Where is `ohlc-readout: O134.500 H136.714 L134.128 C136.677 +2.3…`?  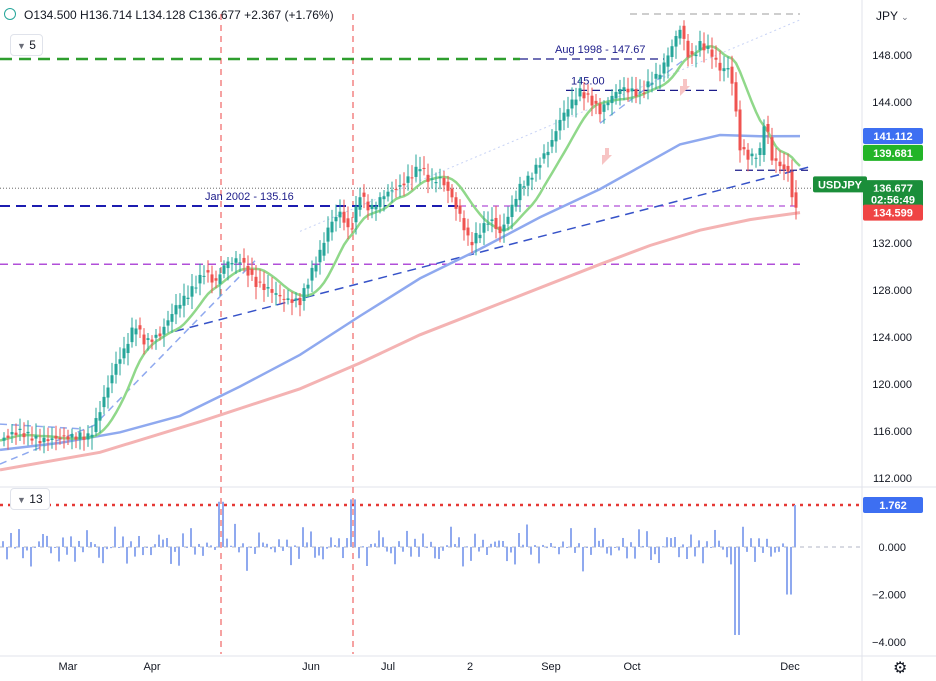
ohlc-readout: O134.500 H136.714 L134.128 C136.677 +2.3… is located at coordinates (179, 15).